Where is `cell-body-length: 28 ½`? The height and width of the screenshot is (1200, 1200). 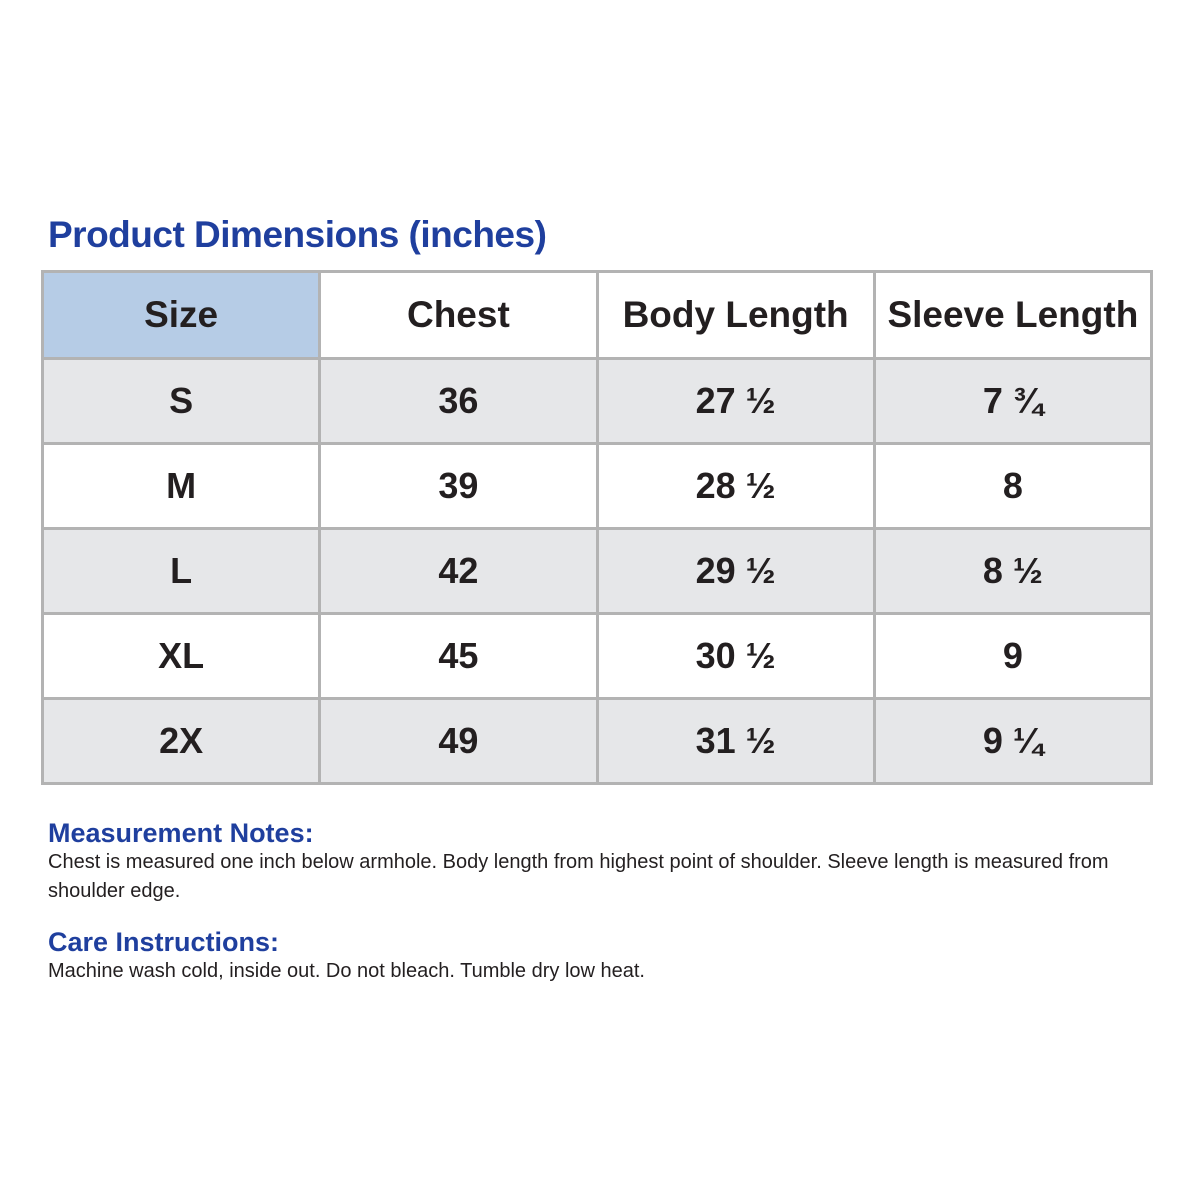 cell-body-length: 28 ½ is located at coordinates (735, 486).